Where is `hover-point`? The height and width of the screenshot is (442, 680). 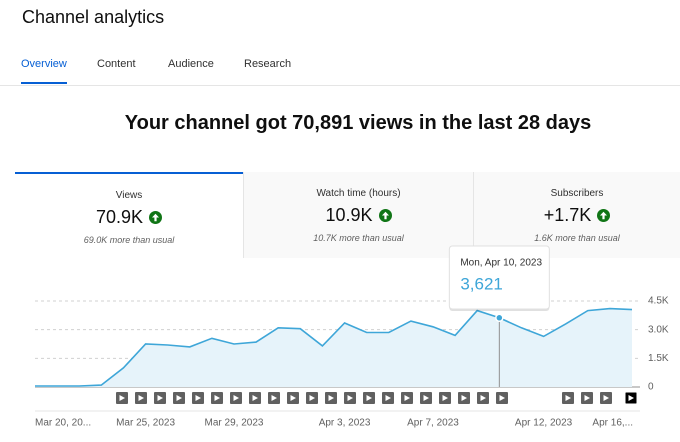 hover-point is located at coordinates (499, 318).